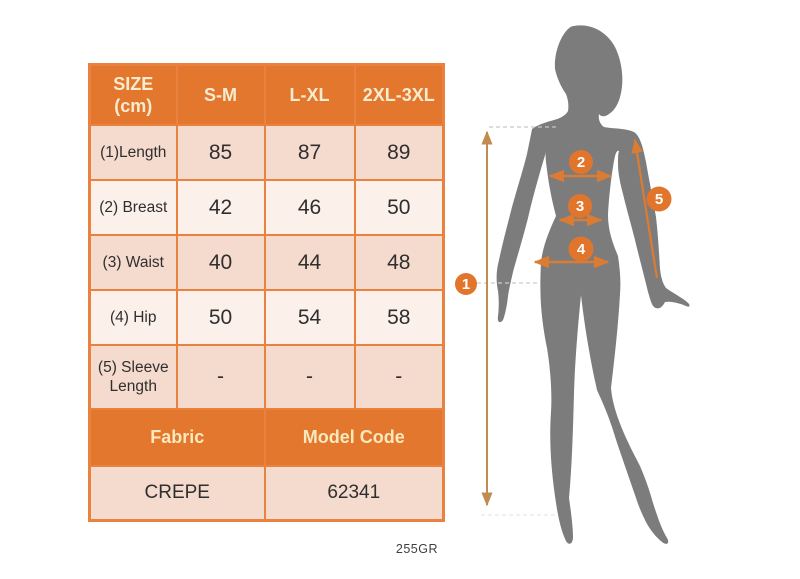  I want to click on svg-text: 5, so click(659, 199).